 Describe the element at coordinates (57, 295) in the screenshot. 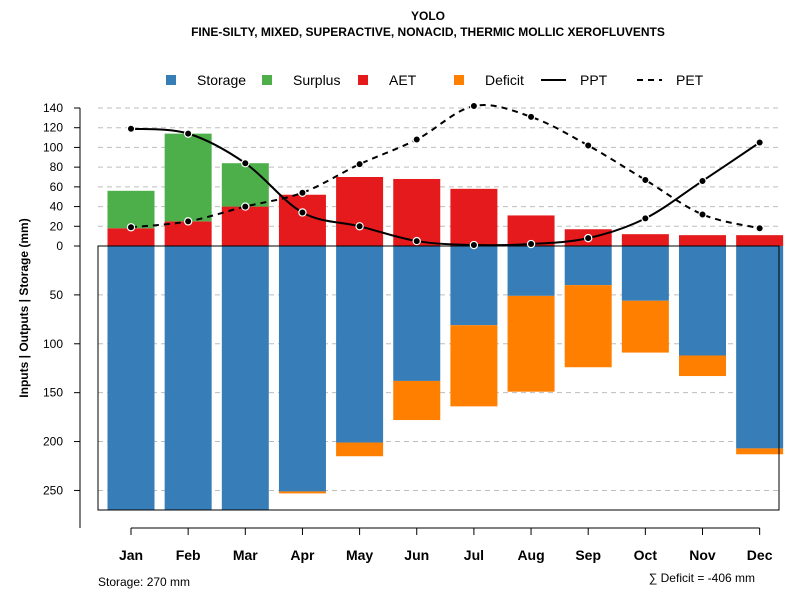

I see `y-tick-label: 50` at that location.